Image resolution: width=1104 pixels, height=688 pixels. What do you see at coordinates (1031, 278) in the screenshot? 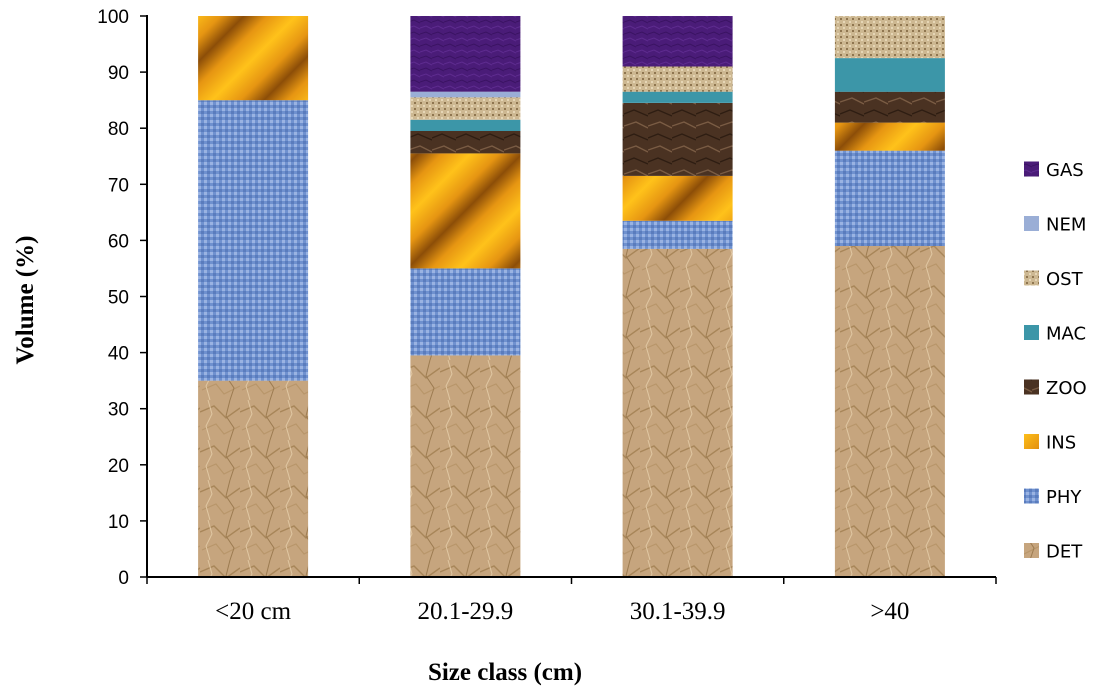
I see `legend-swatch-ost` at bounding box center [1031, 278].